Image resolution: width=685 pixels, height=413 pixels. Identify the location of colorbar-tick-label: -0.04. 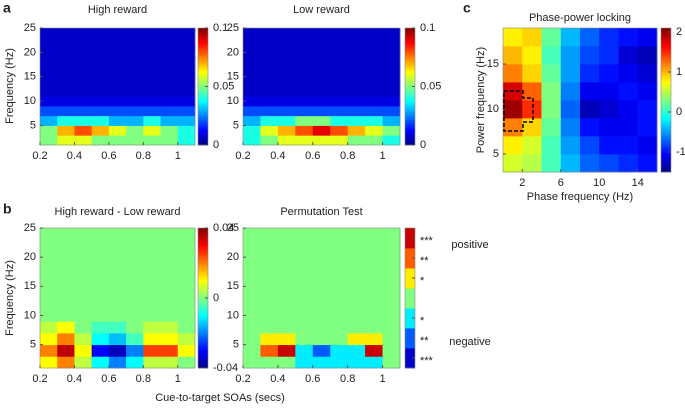
(225, 368).